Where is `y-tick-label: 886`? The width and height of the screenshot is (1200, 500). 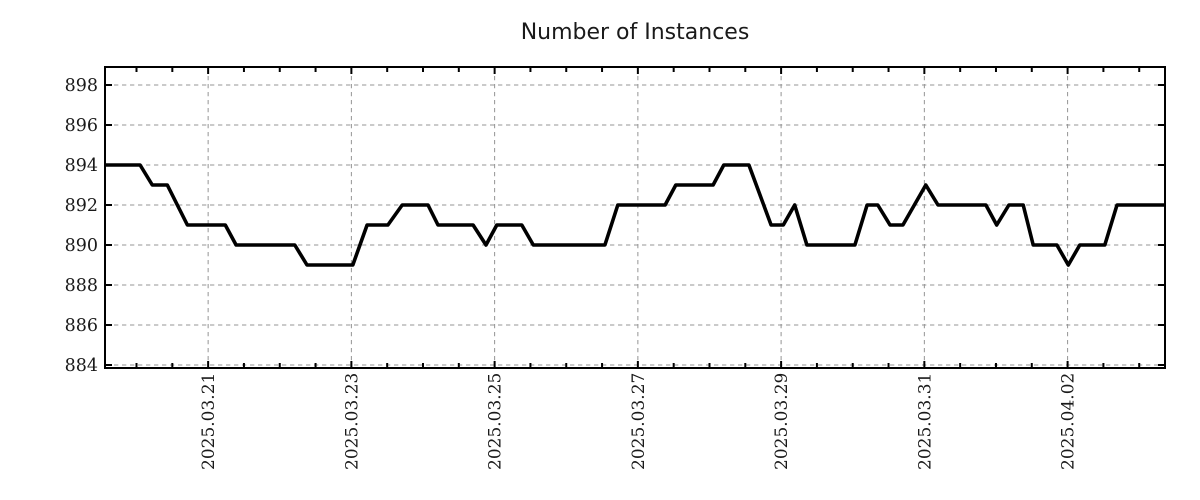 y-tick-label: 886 is located at coordinates (81, 326).